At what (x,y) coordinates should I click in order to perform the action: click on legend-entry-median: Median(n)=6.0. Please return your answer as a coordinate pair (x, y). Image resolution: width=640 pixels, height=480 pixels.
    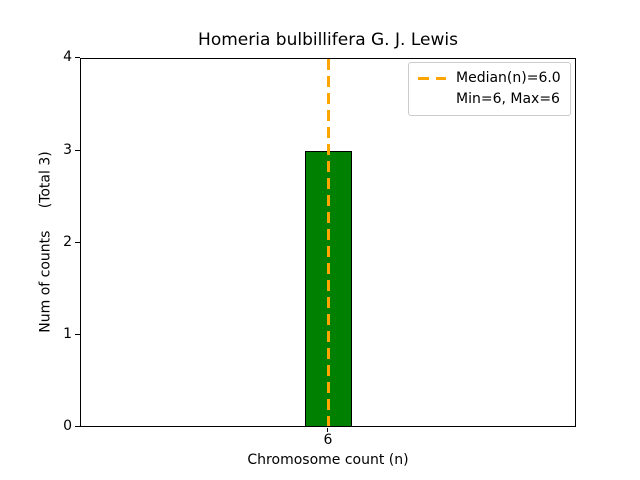
    Looking at the image, I should click on (489, 78).